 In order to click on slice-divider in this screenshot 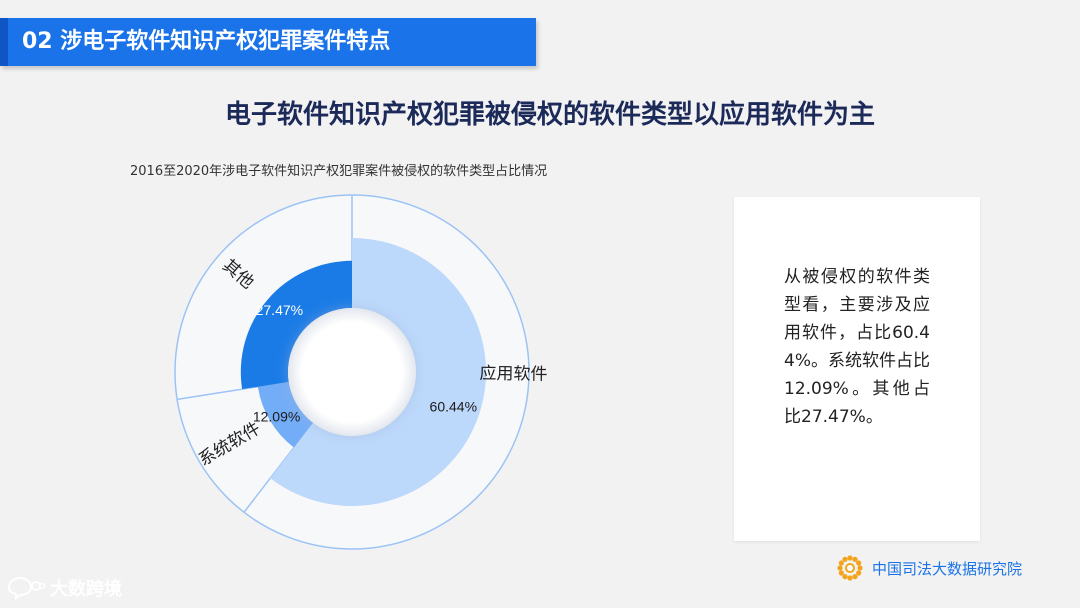, I will do `click(233, 391)`.